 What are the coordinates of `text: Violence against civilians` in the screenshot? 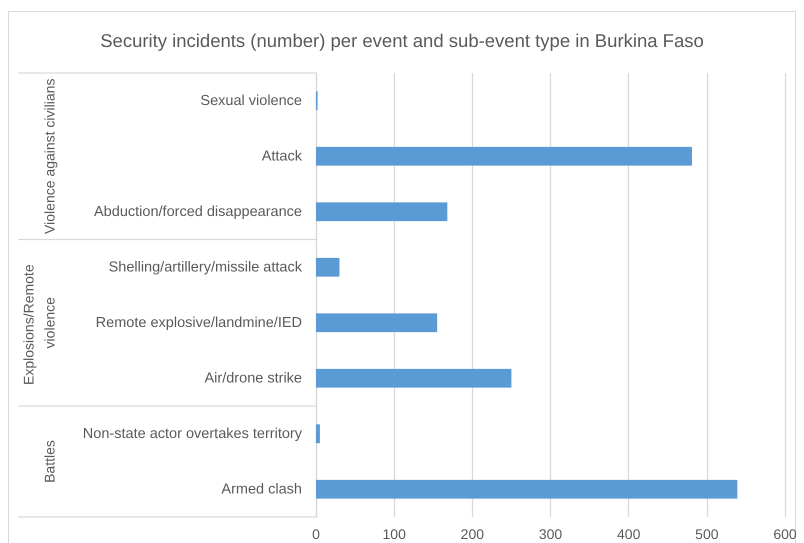 It's located at (50, 156).